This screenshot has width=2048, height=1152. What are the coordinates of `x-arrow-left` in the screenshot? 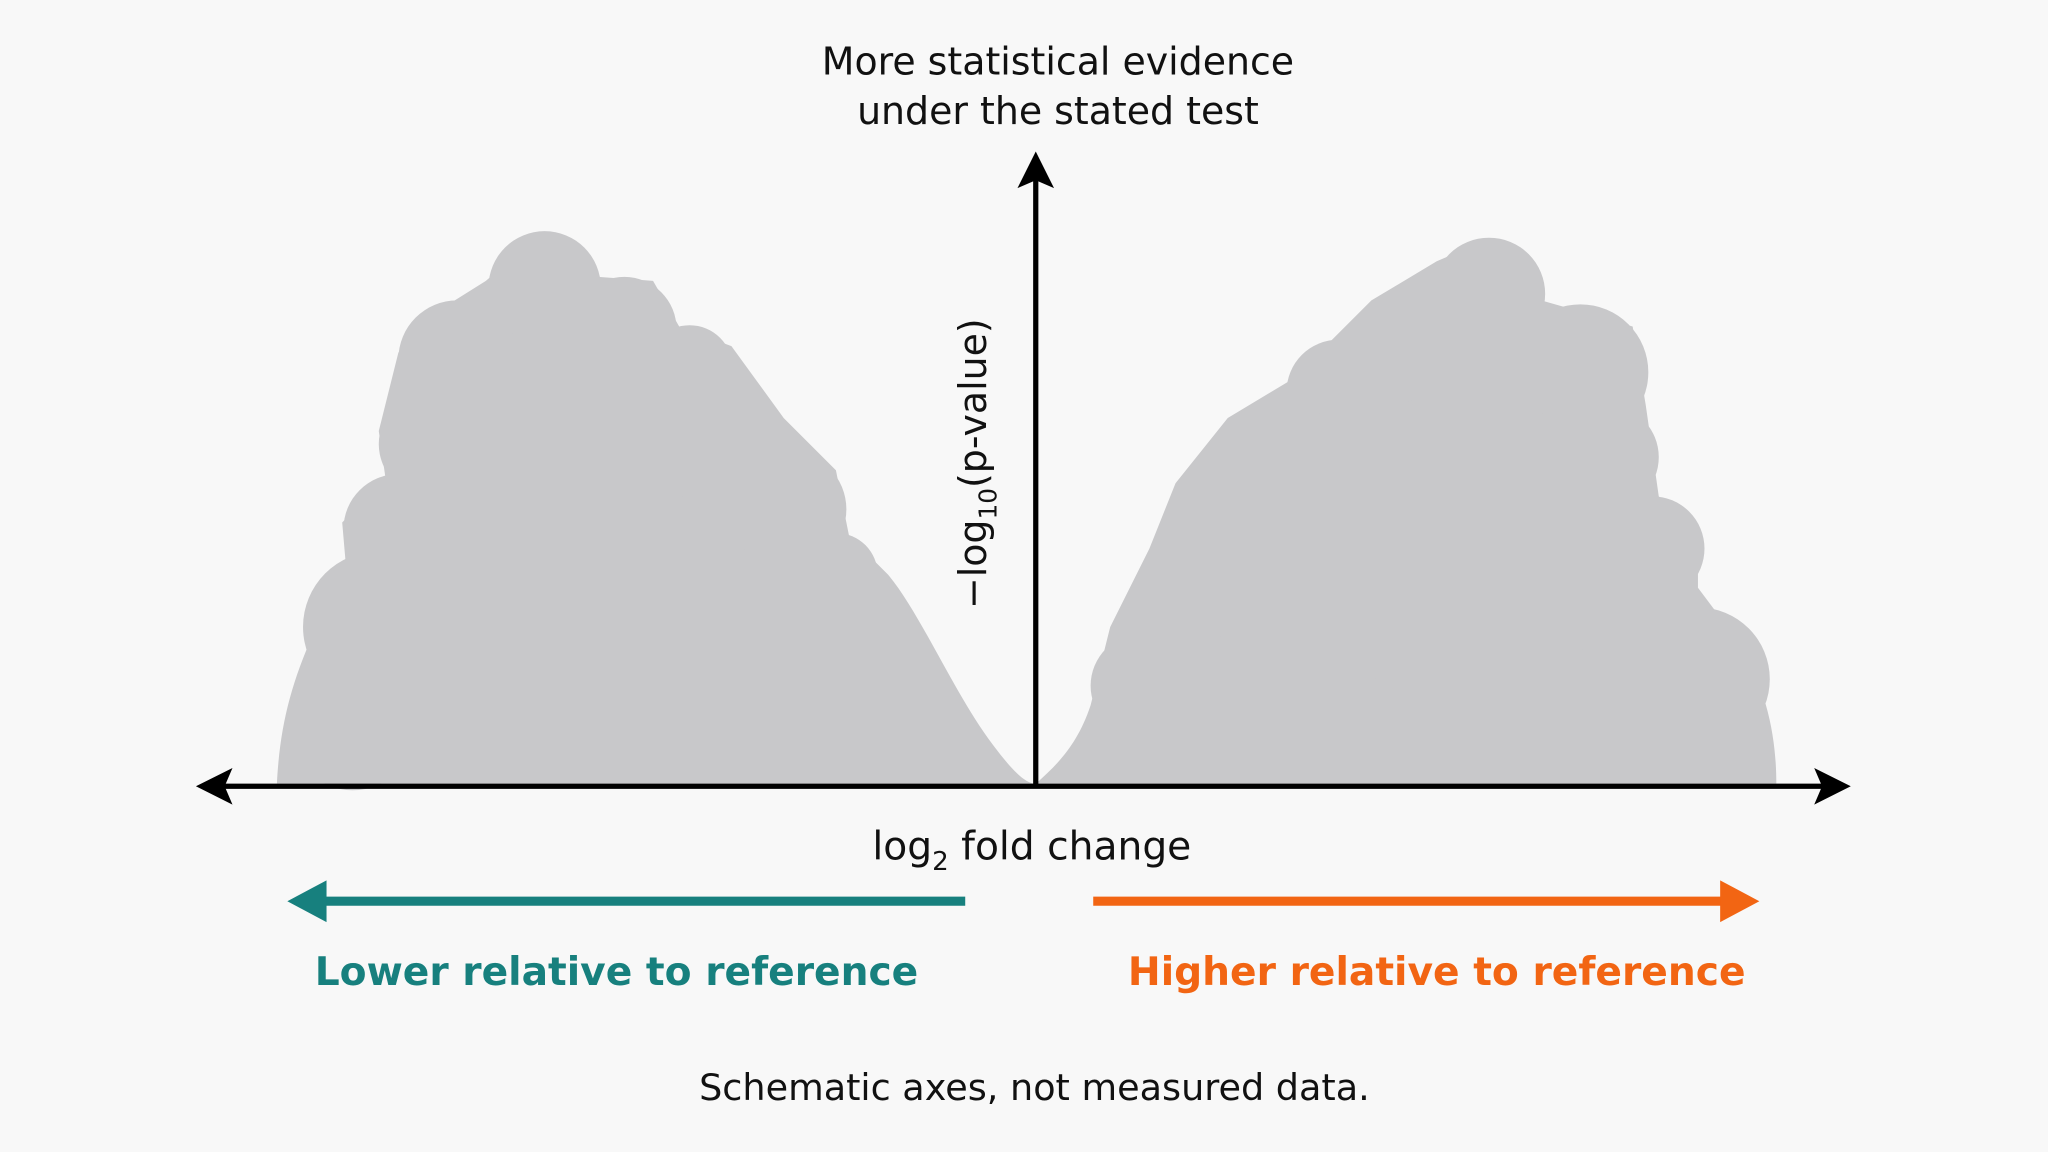 It's located at (214, 786).